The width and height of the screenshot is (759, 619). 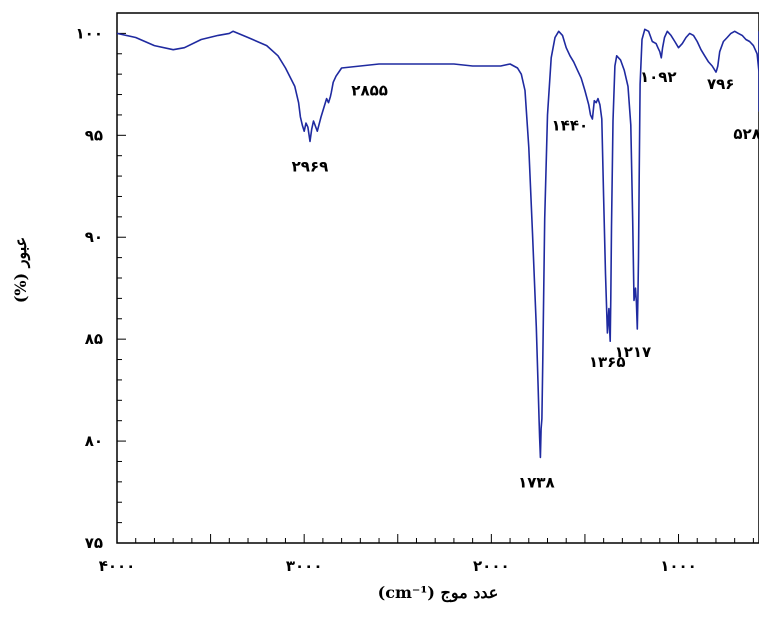 What do you see at coordinates (310, 166) in the screenshot?
I see `peak-label: ۲۹۶۹` at bounding box center [310, 166].